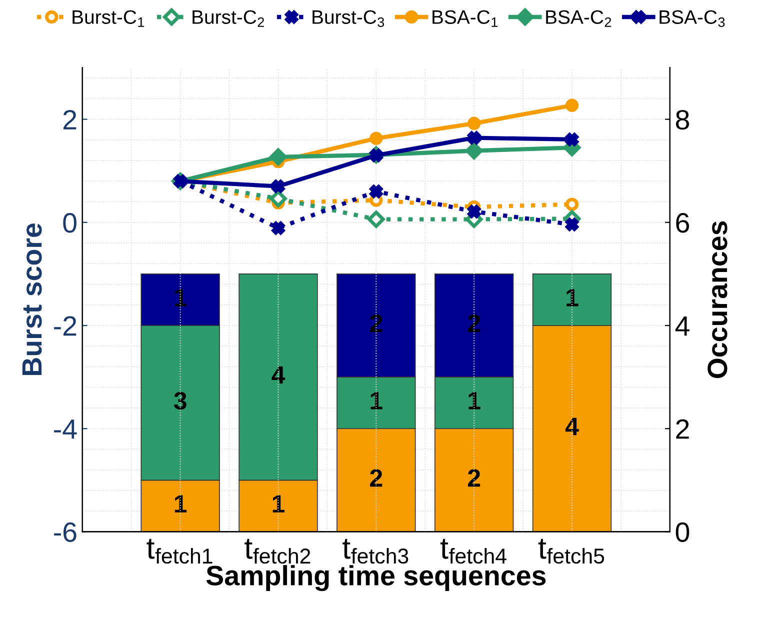  I want to click on y-tick-label: 0, so click(69, 223).